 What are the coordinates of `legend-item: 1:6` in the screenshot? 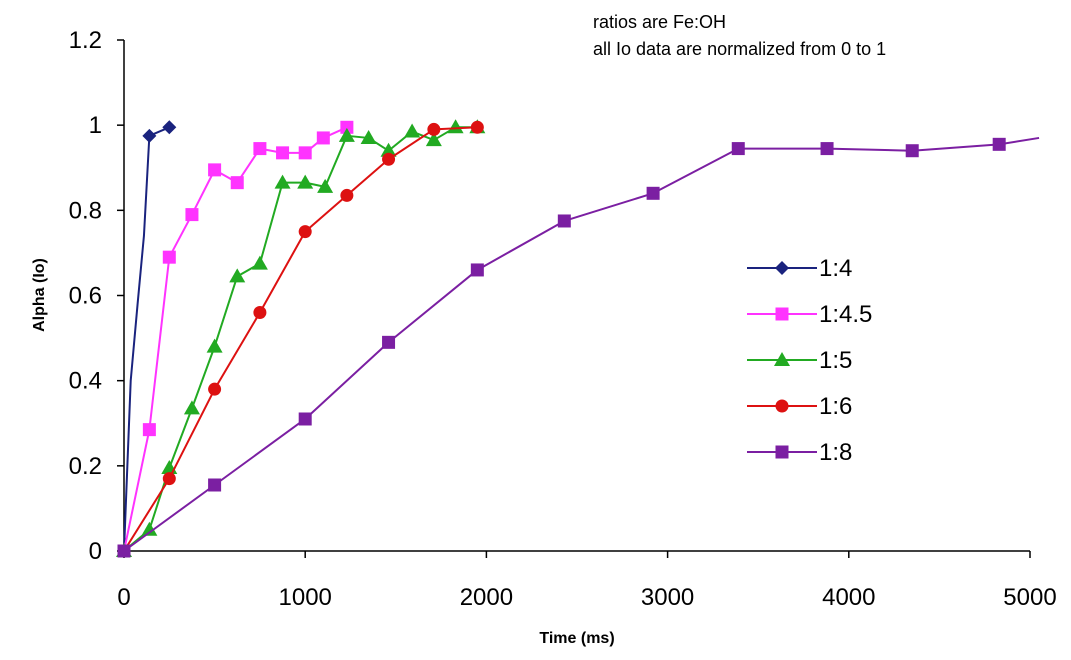 It's located at (799, 406).